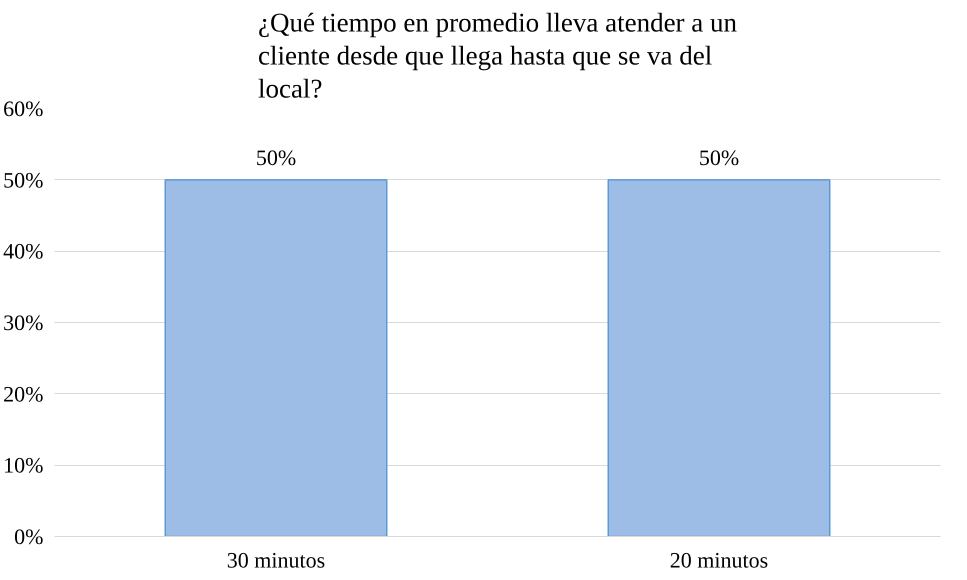 This screenshot has width=967, height=580. What do you see at coordinates (23, 393) in the screenshot?
I see `y-tick-label: 20%` at bounding box center [23, 393].